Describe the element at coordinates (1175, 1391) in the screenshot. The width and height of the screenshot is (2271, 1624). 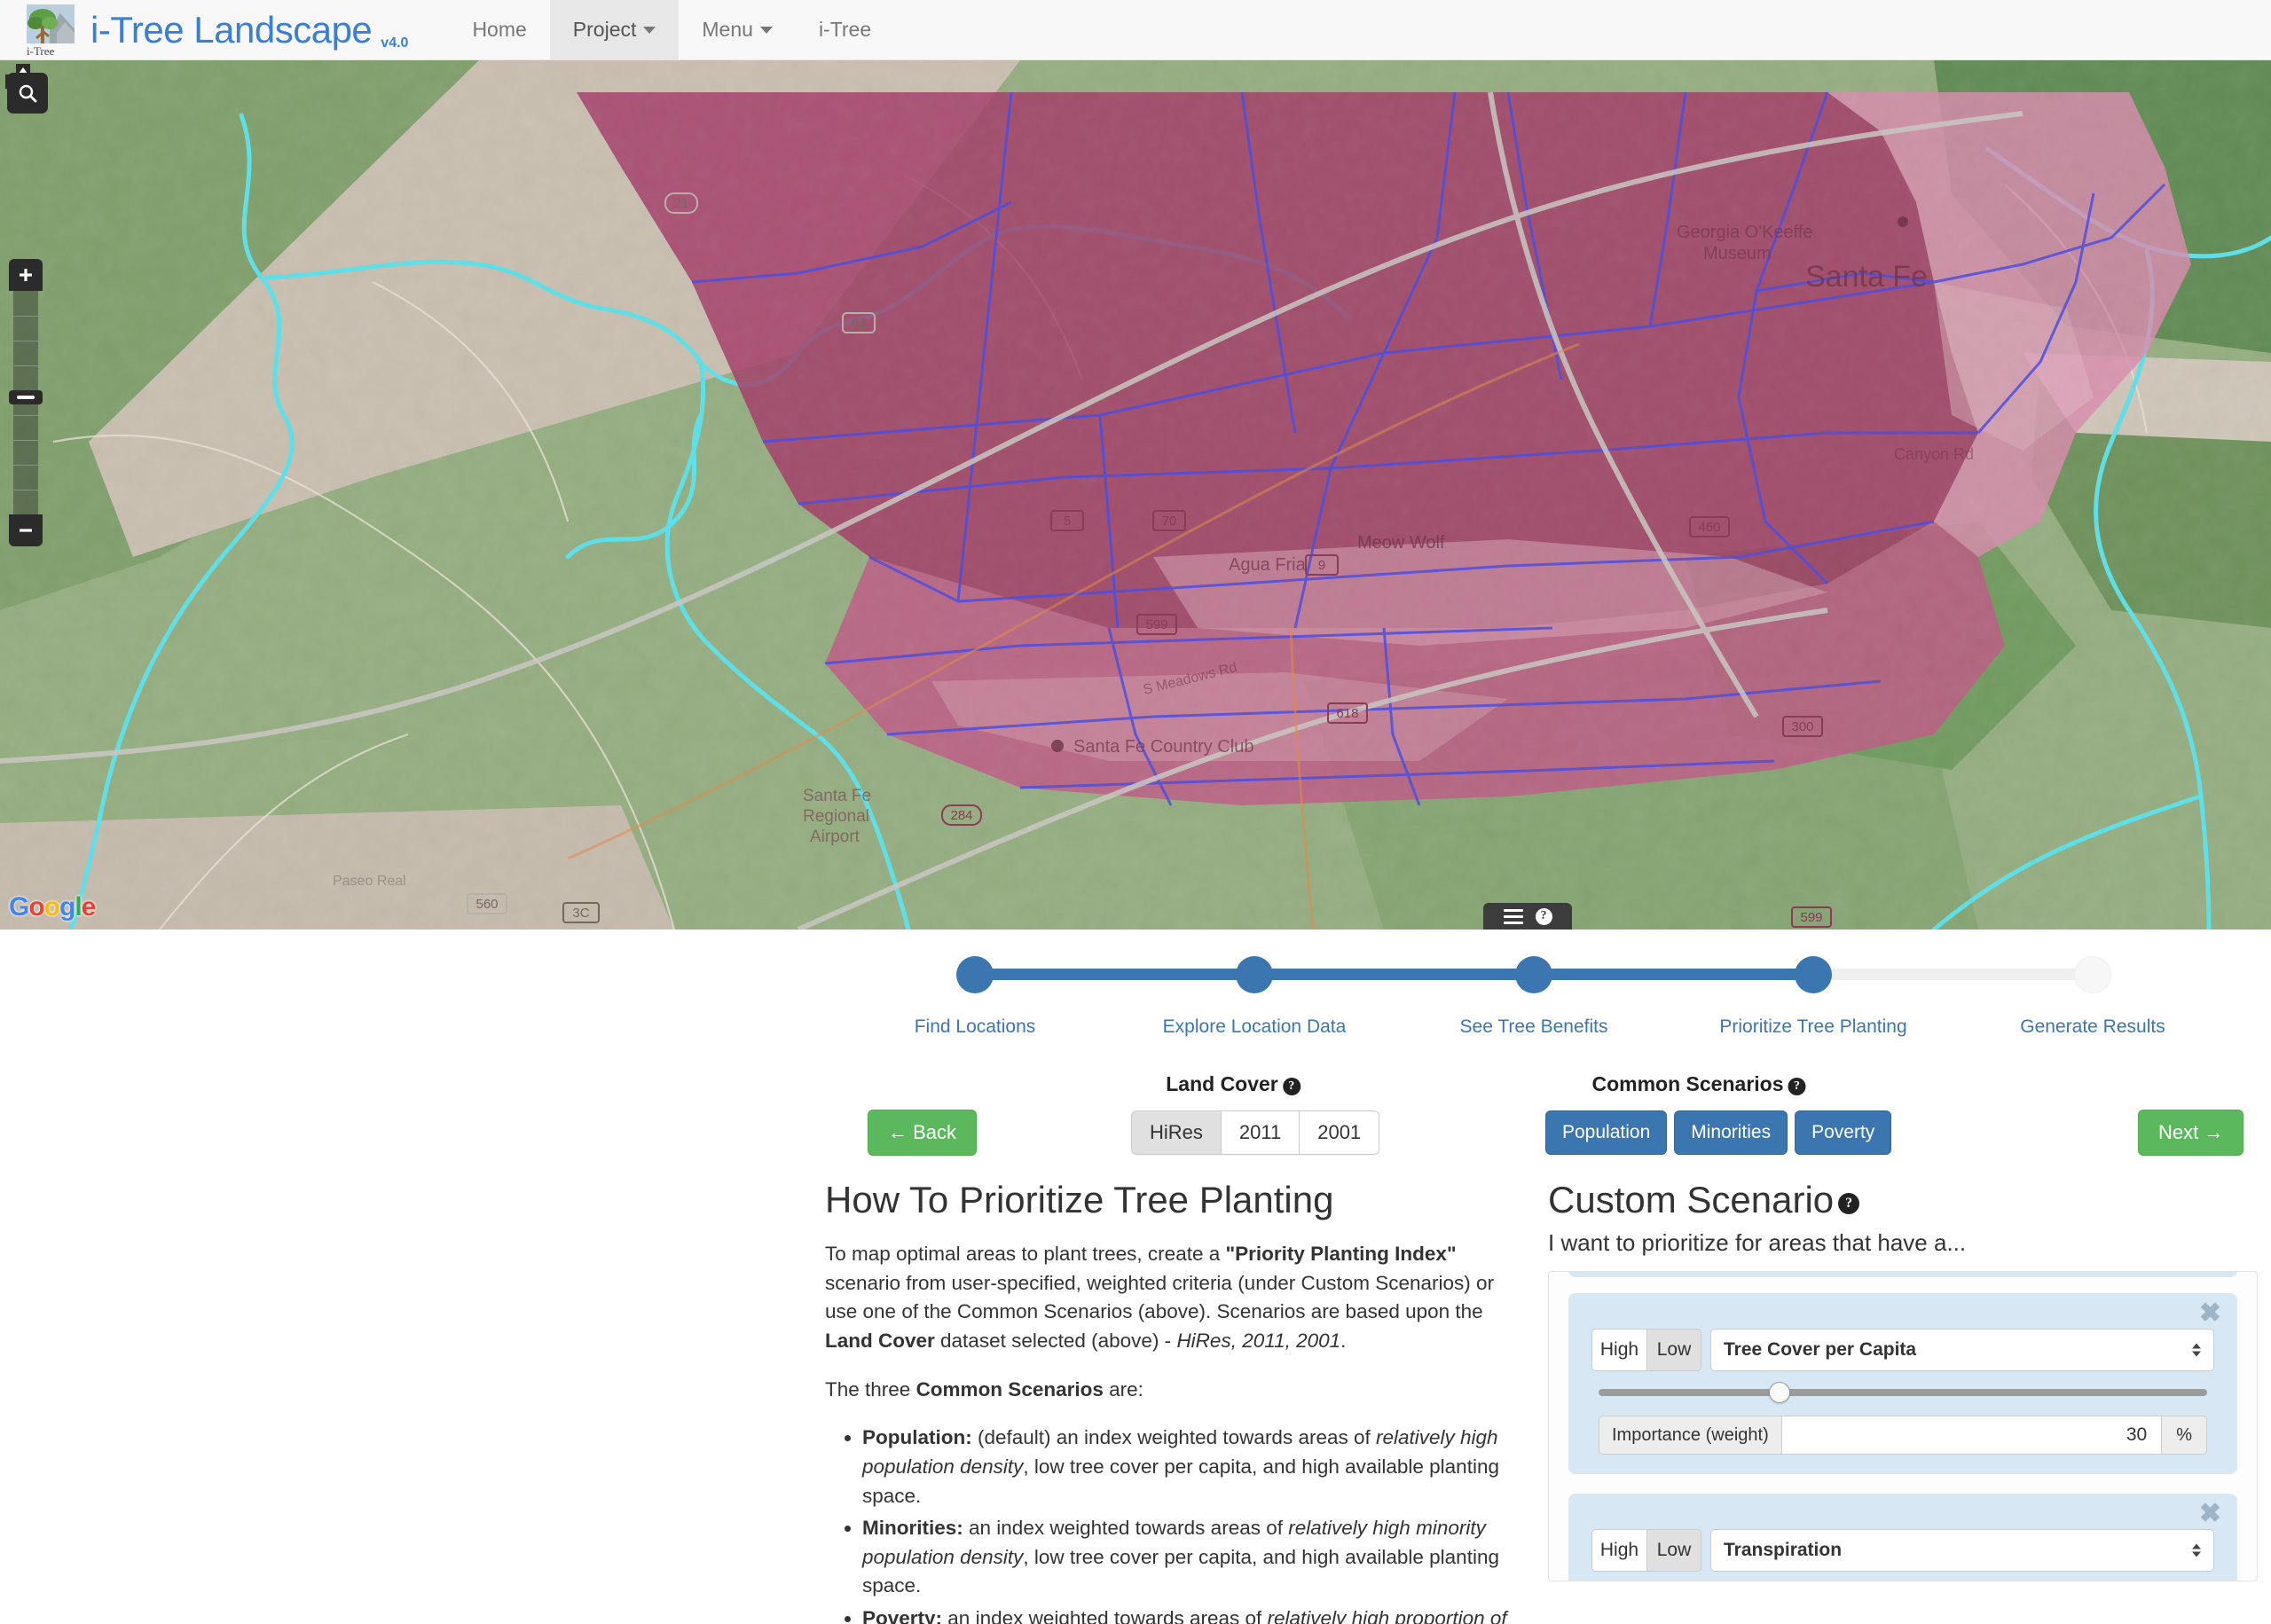
I see `common-scenarios-lead: The three Common Scenarios are:` at that location.